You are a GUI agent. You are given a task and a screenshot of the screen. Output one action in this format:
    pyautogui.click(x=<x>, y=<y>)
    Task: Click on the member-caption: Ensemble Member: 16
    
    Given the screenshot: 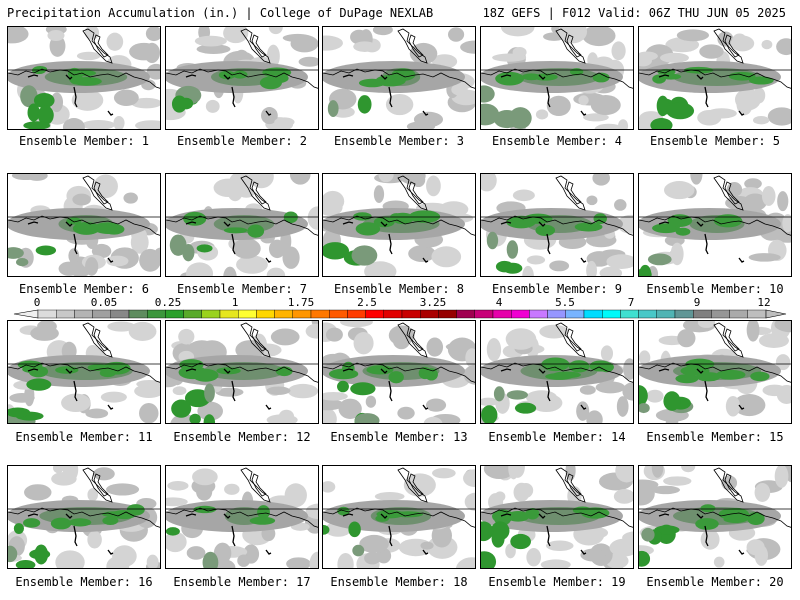 What is the action you would take?
    pyautogui.click(x=84, y=582)
    